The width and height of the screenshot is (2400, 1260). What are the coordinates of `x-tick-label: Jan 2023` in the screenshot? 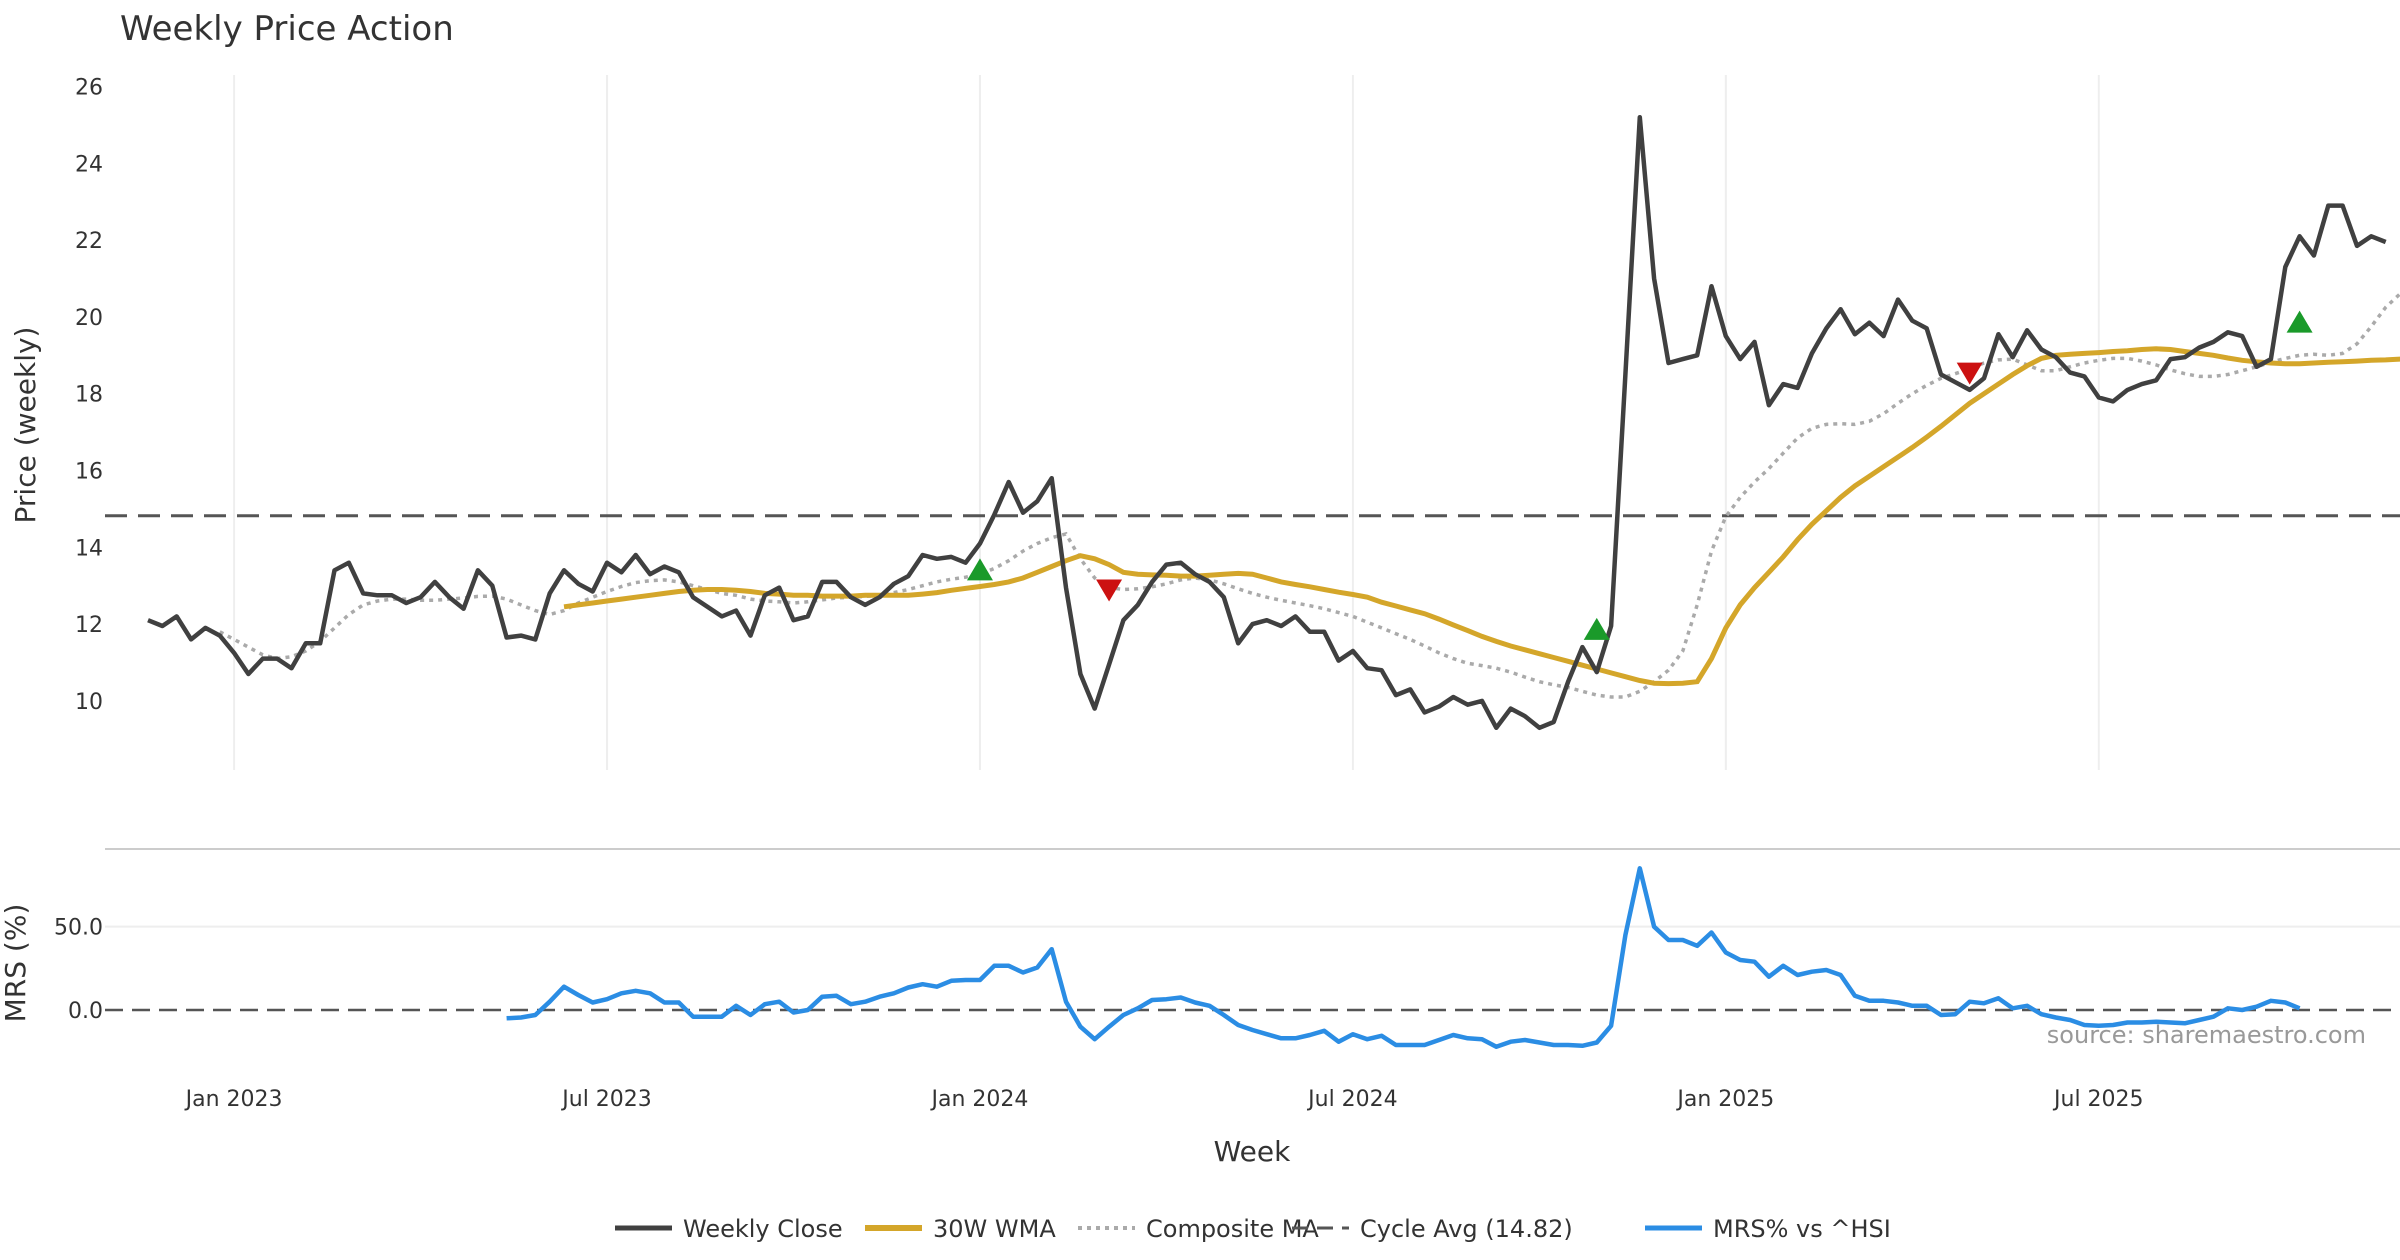 It's located at (233, 1099).